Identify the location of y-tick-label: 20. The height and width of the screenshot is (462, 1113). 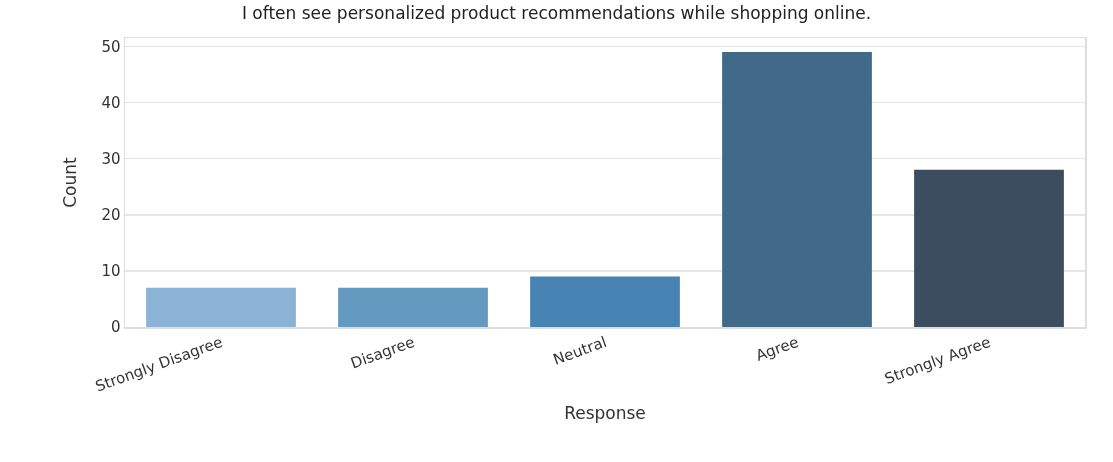
(111, 215).